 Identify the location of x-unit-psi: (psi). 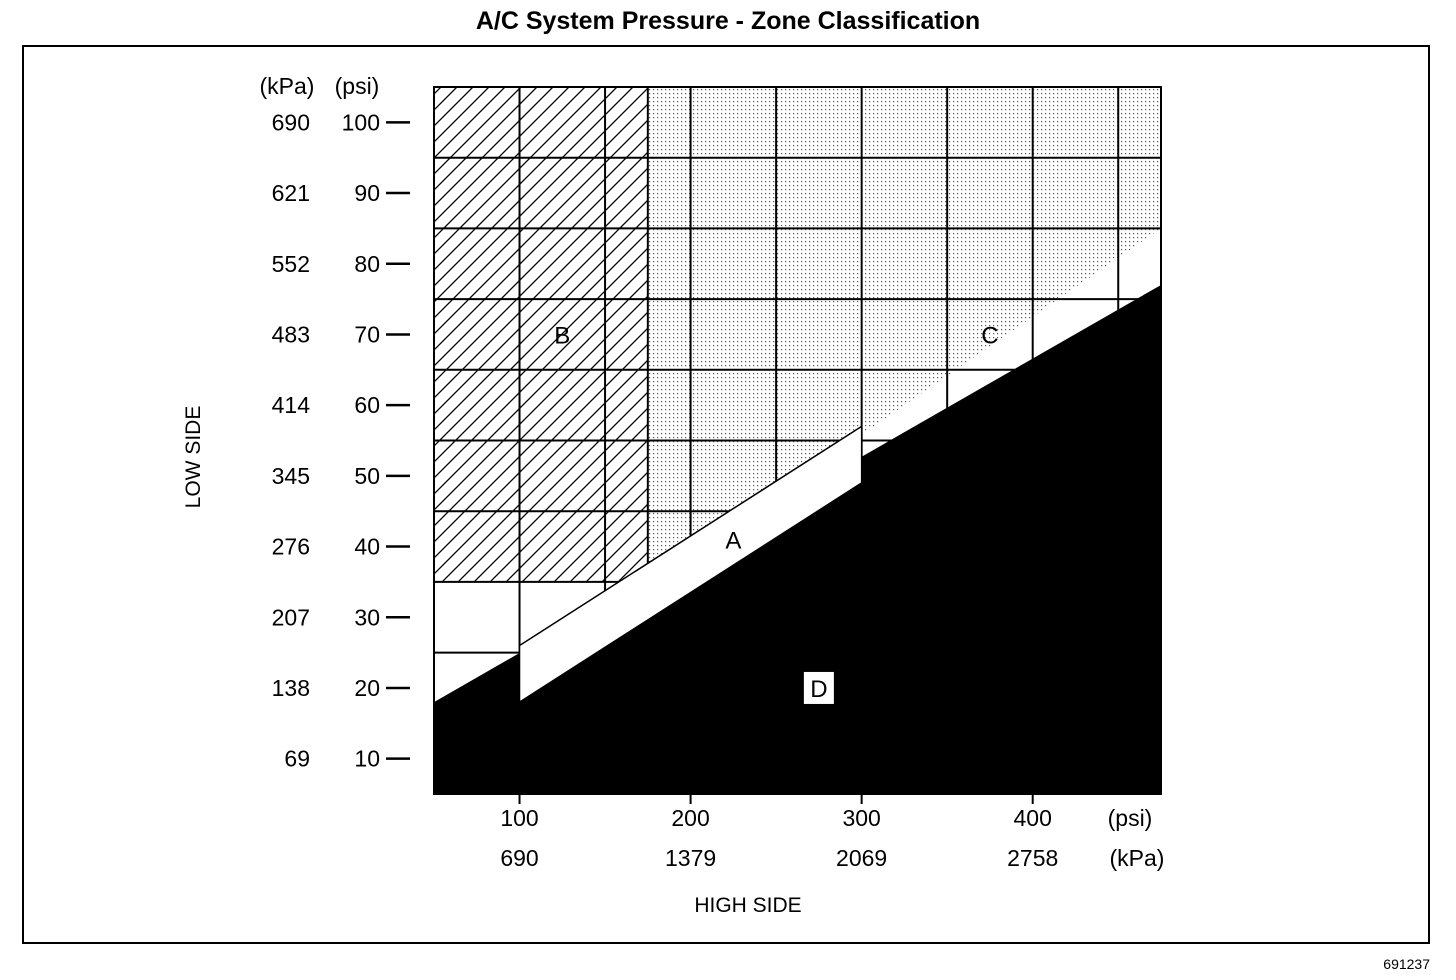
(1130, 818).